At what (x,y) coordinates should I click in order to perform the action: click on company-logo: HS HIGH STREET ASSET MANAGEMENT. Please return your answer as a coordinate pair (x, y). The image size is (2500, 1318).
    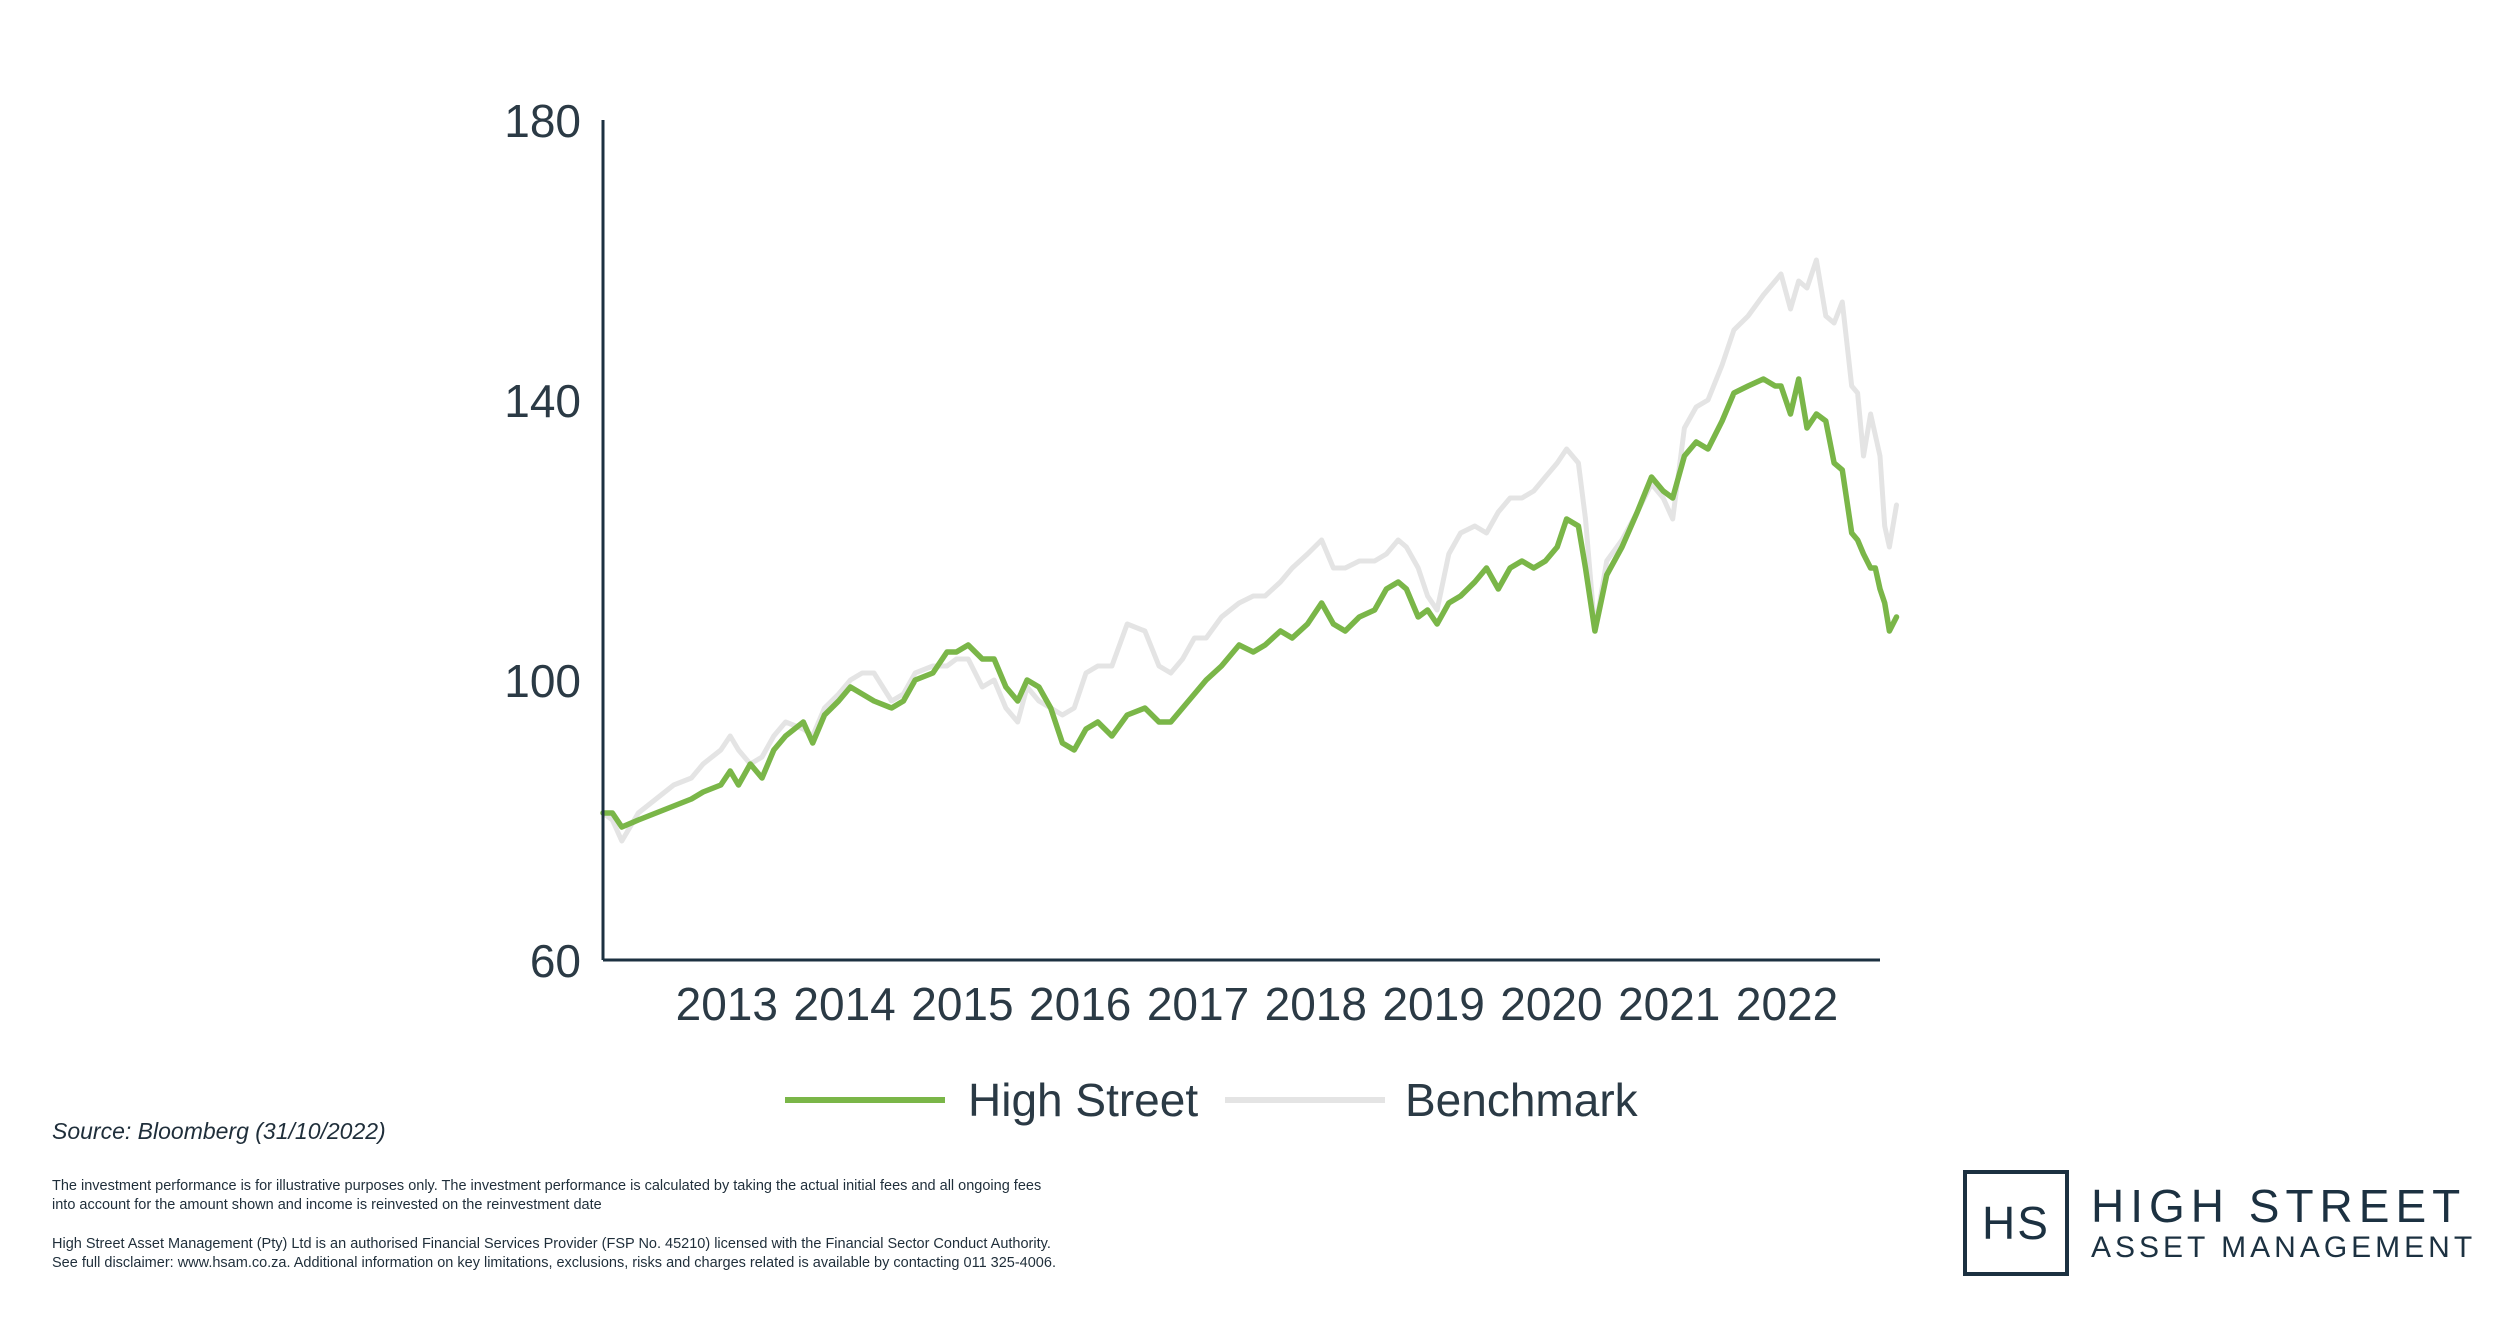
    Looking at the image, I should click on (2219, 1223).